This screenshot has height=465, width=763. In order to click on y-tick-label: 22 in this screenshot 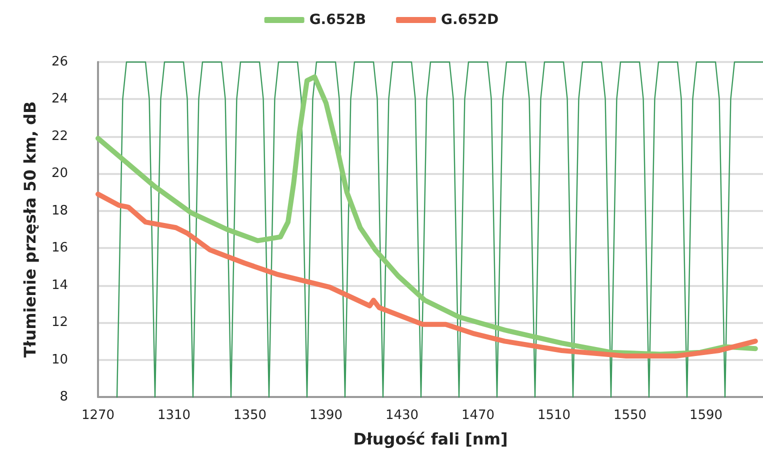, I will do `click(59, 136)`.